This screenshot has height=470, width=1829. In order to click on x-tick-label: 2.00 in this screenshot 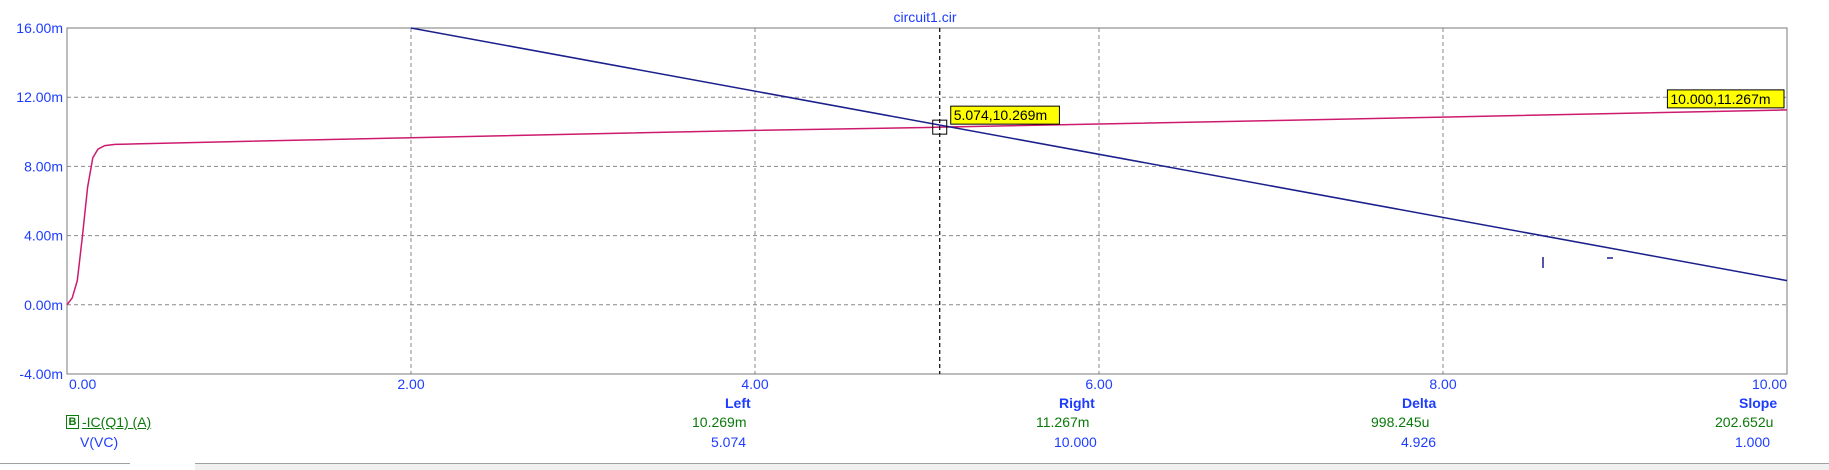, I will do `click(410, 384)`.